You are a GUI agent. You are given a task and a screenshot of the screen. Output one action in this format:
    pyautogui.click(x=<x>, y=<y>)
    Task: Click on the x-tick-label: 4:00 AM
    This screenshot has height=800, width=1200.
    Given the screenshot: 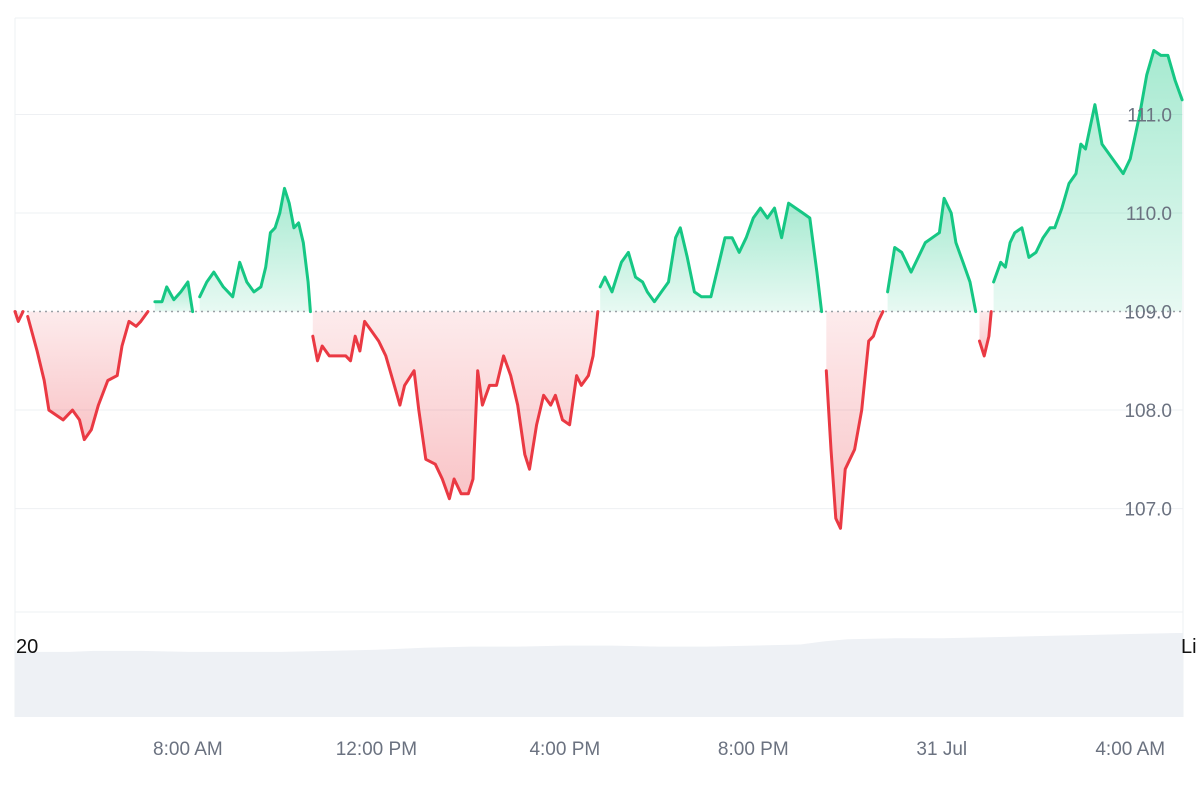 What is the action you would take?
    pyautogui.click(x=1130, y=749)
    